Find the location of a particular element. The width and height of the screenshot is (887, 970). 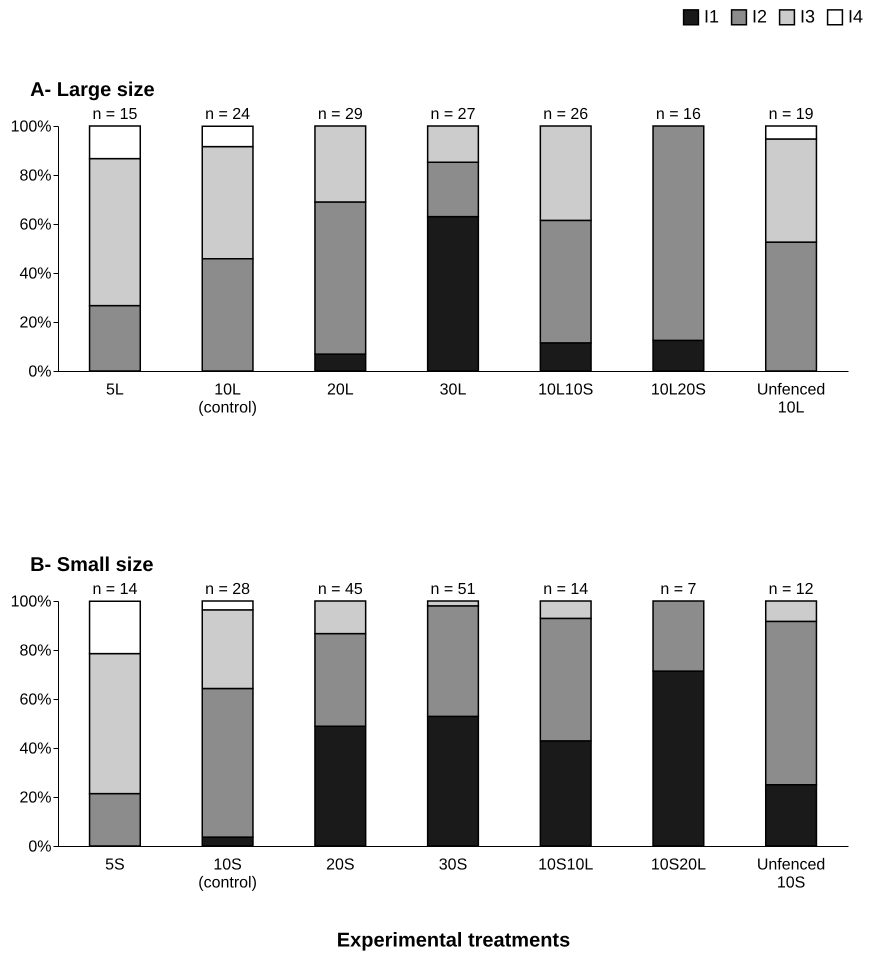

x-tick-label: 30S is located at coordinates (453, 865).